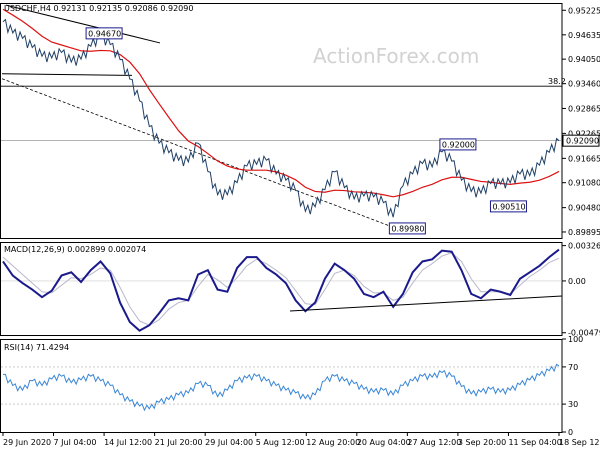 The width and height of the screenshot is (600, 450). What do you see at coordinates (75, 249) in the screenshot?
I see `macd-title: MACD(12,26,9) 0.002899 0.002074` at bounding box center [75, 249].